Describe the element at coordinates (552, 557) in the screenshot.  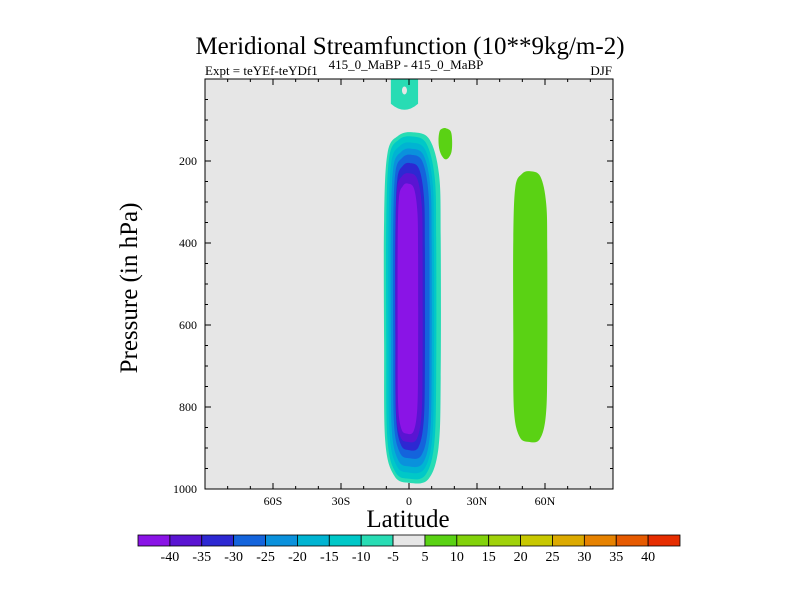
I see `colorbar-label: 25` at that location.